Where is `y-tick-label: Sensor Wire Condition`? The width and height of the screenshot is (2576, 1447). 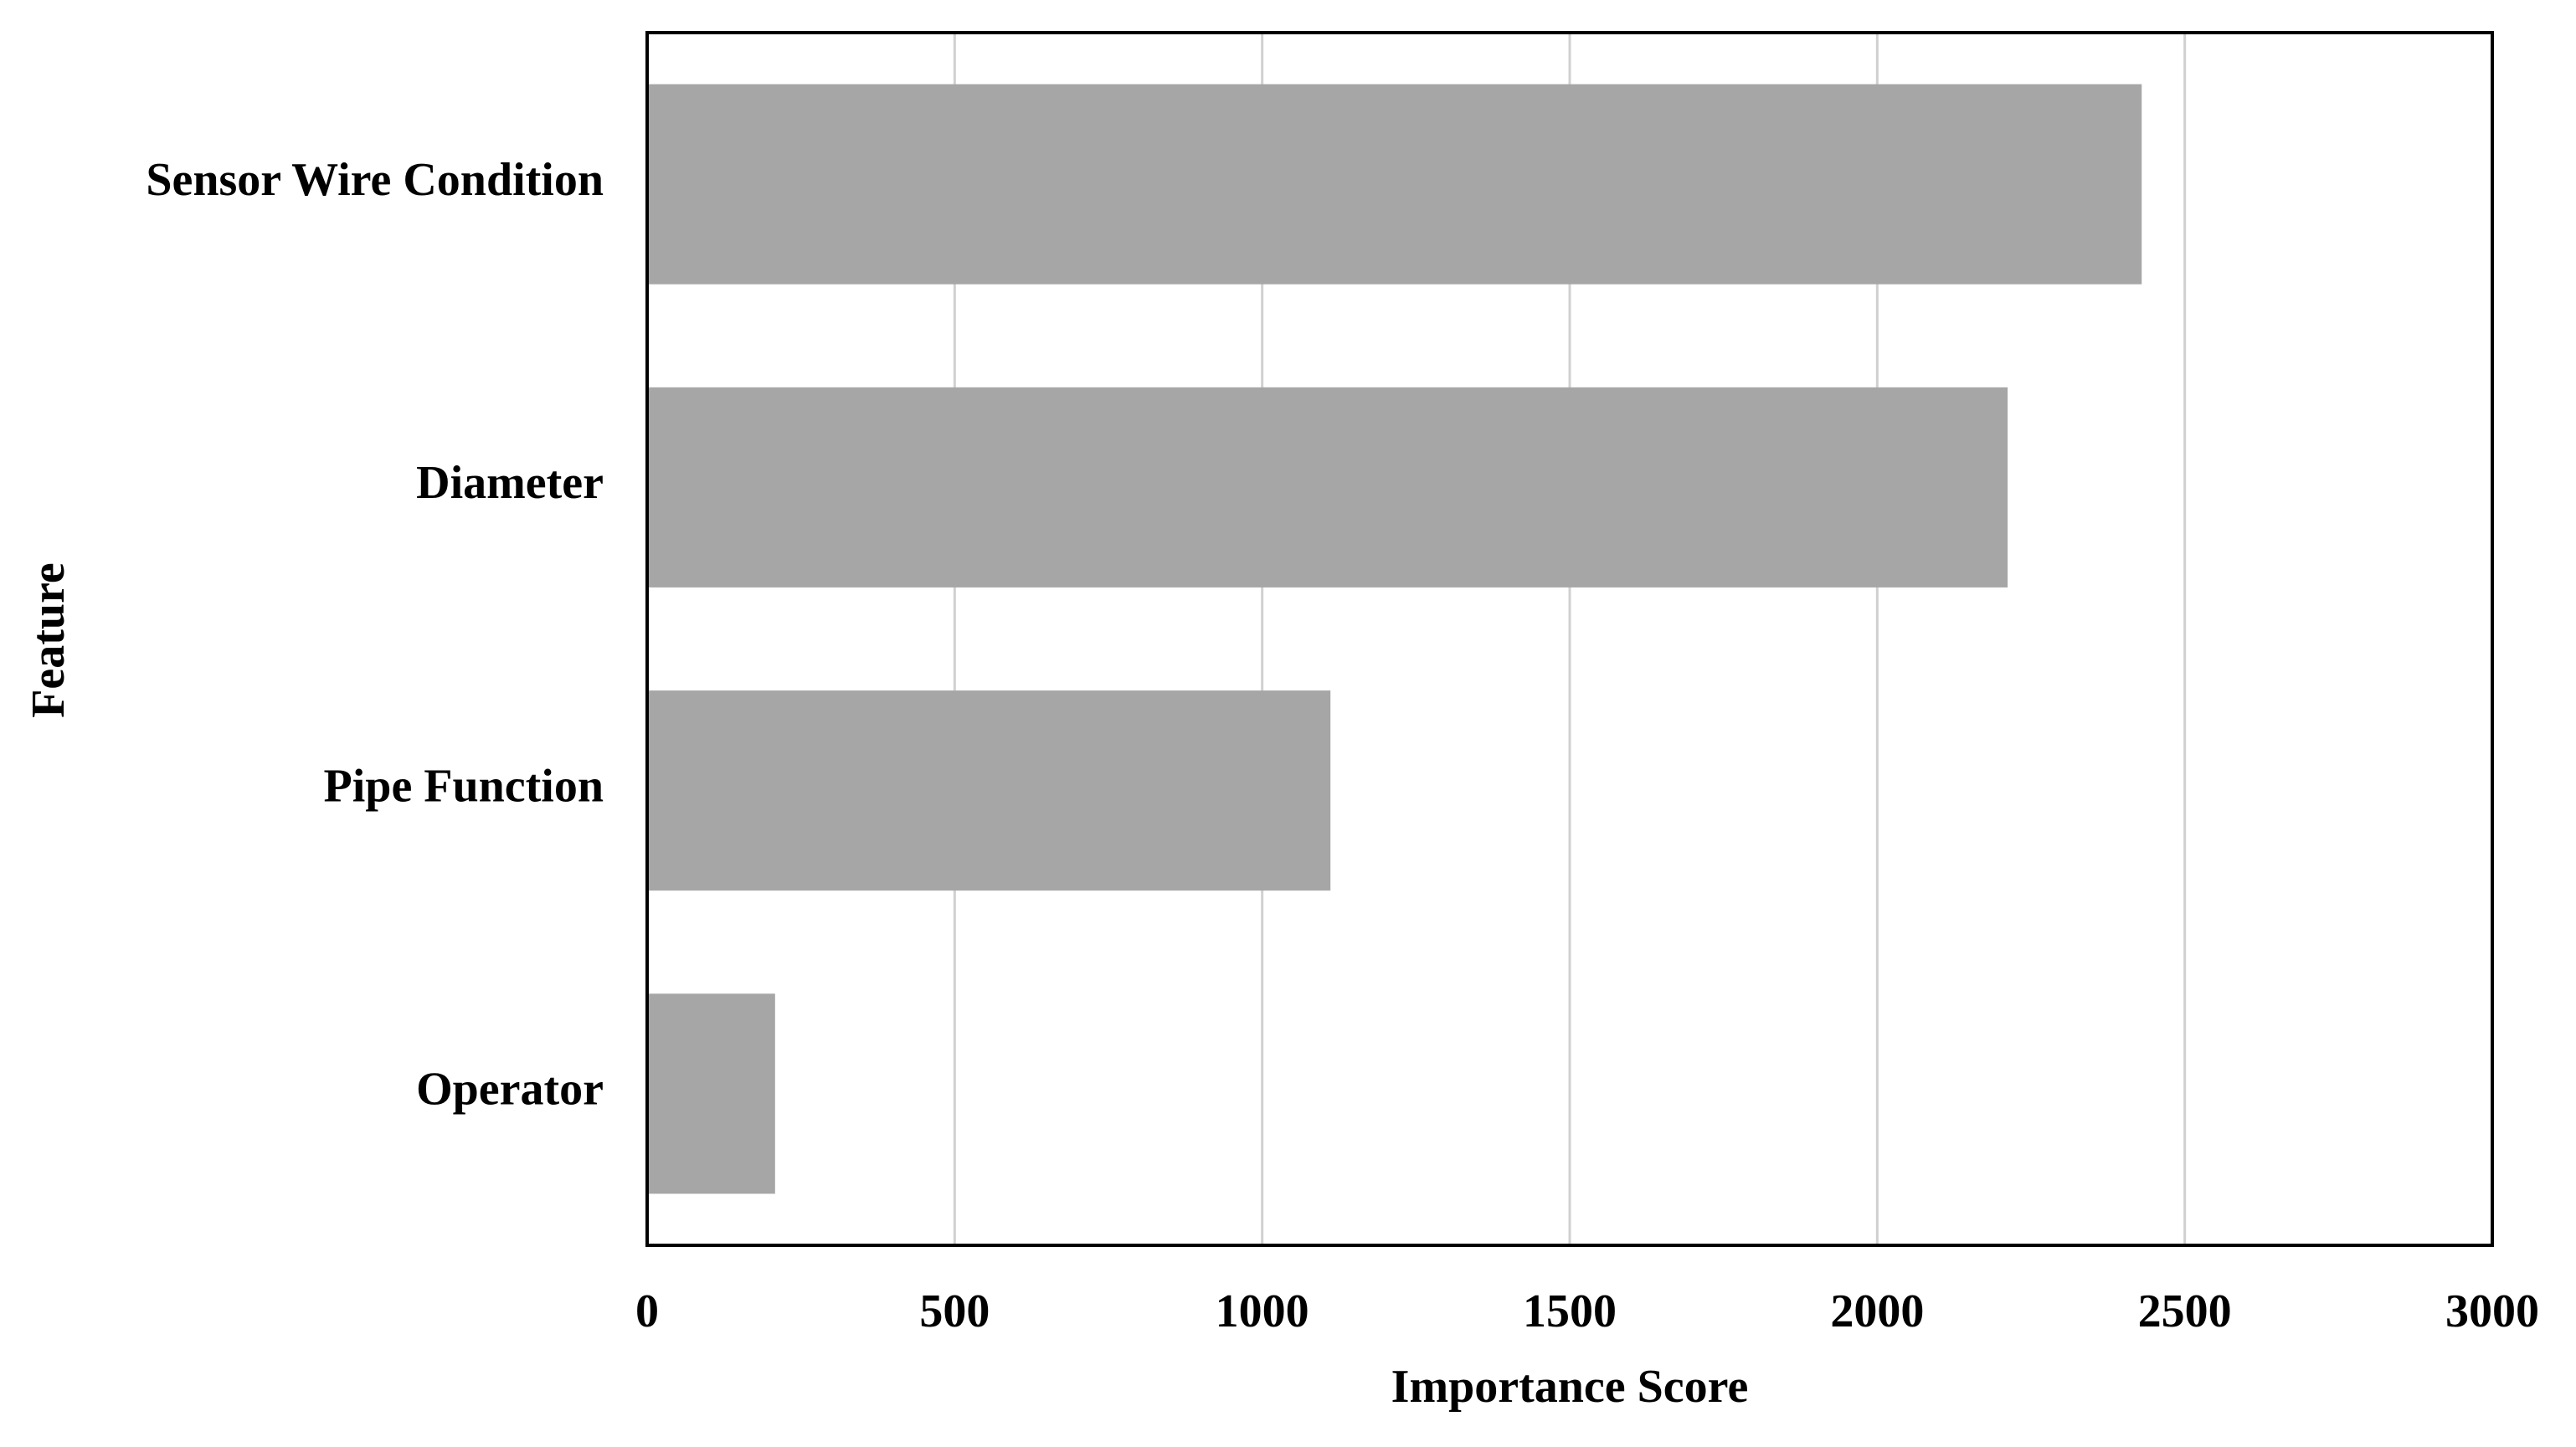
y-tick-label: Sensor Wire Condition is located at coordinates (375, 180).